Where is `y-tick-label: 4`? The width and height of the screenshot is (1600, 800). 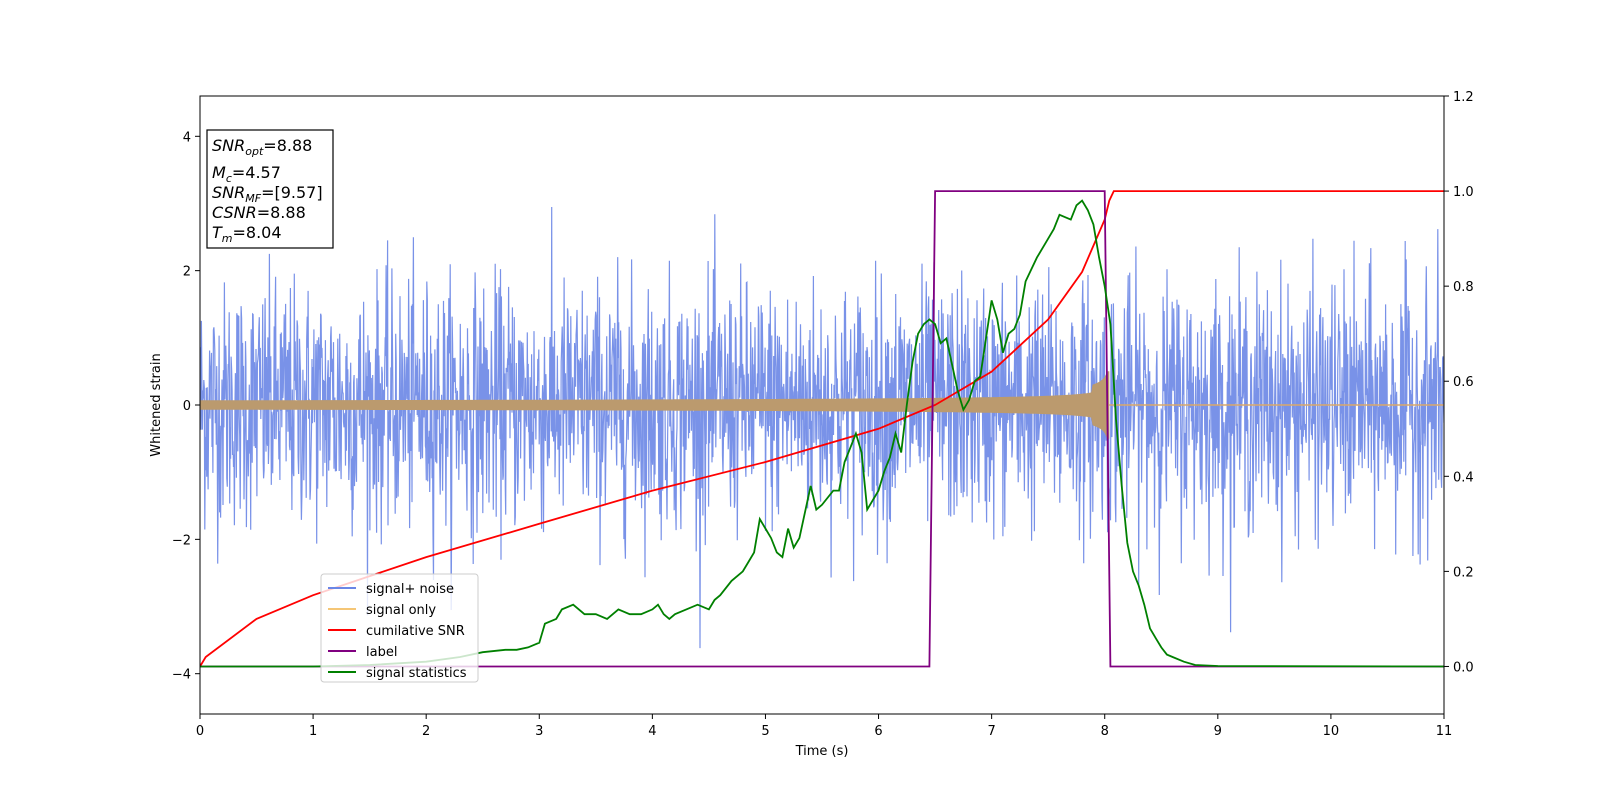
y-tick-label: 4 is located at coordinates (187, 137).